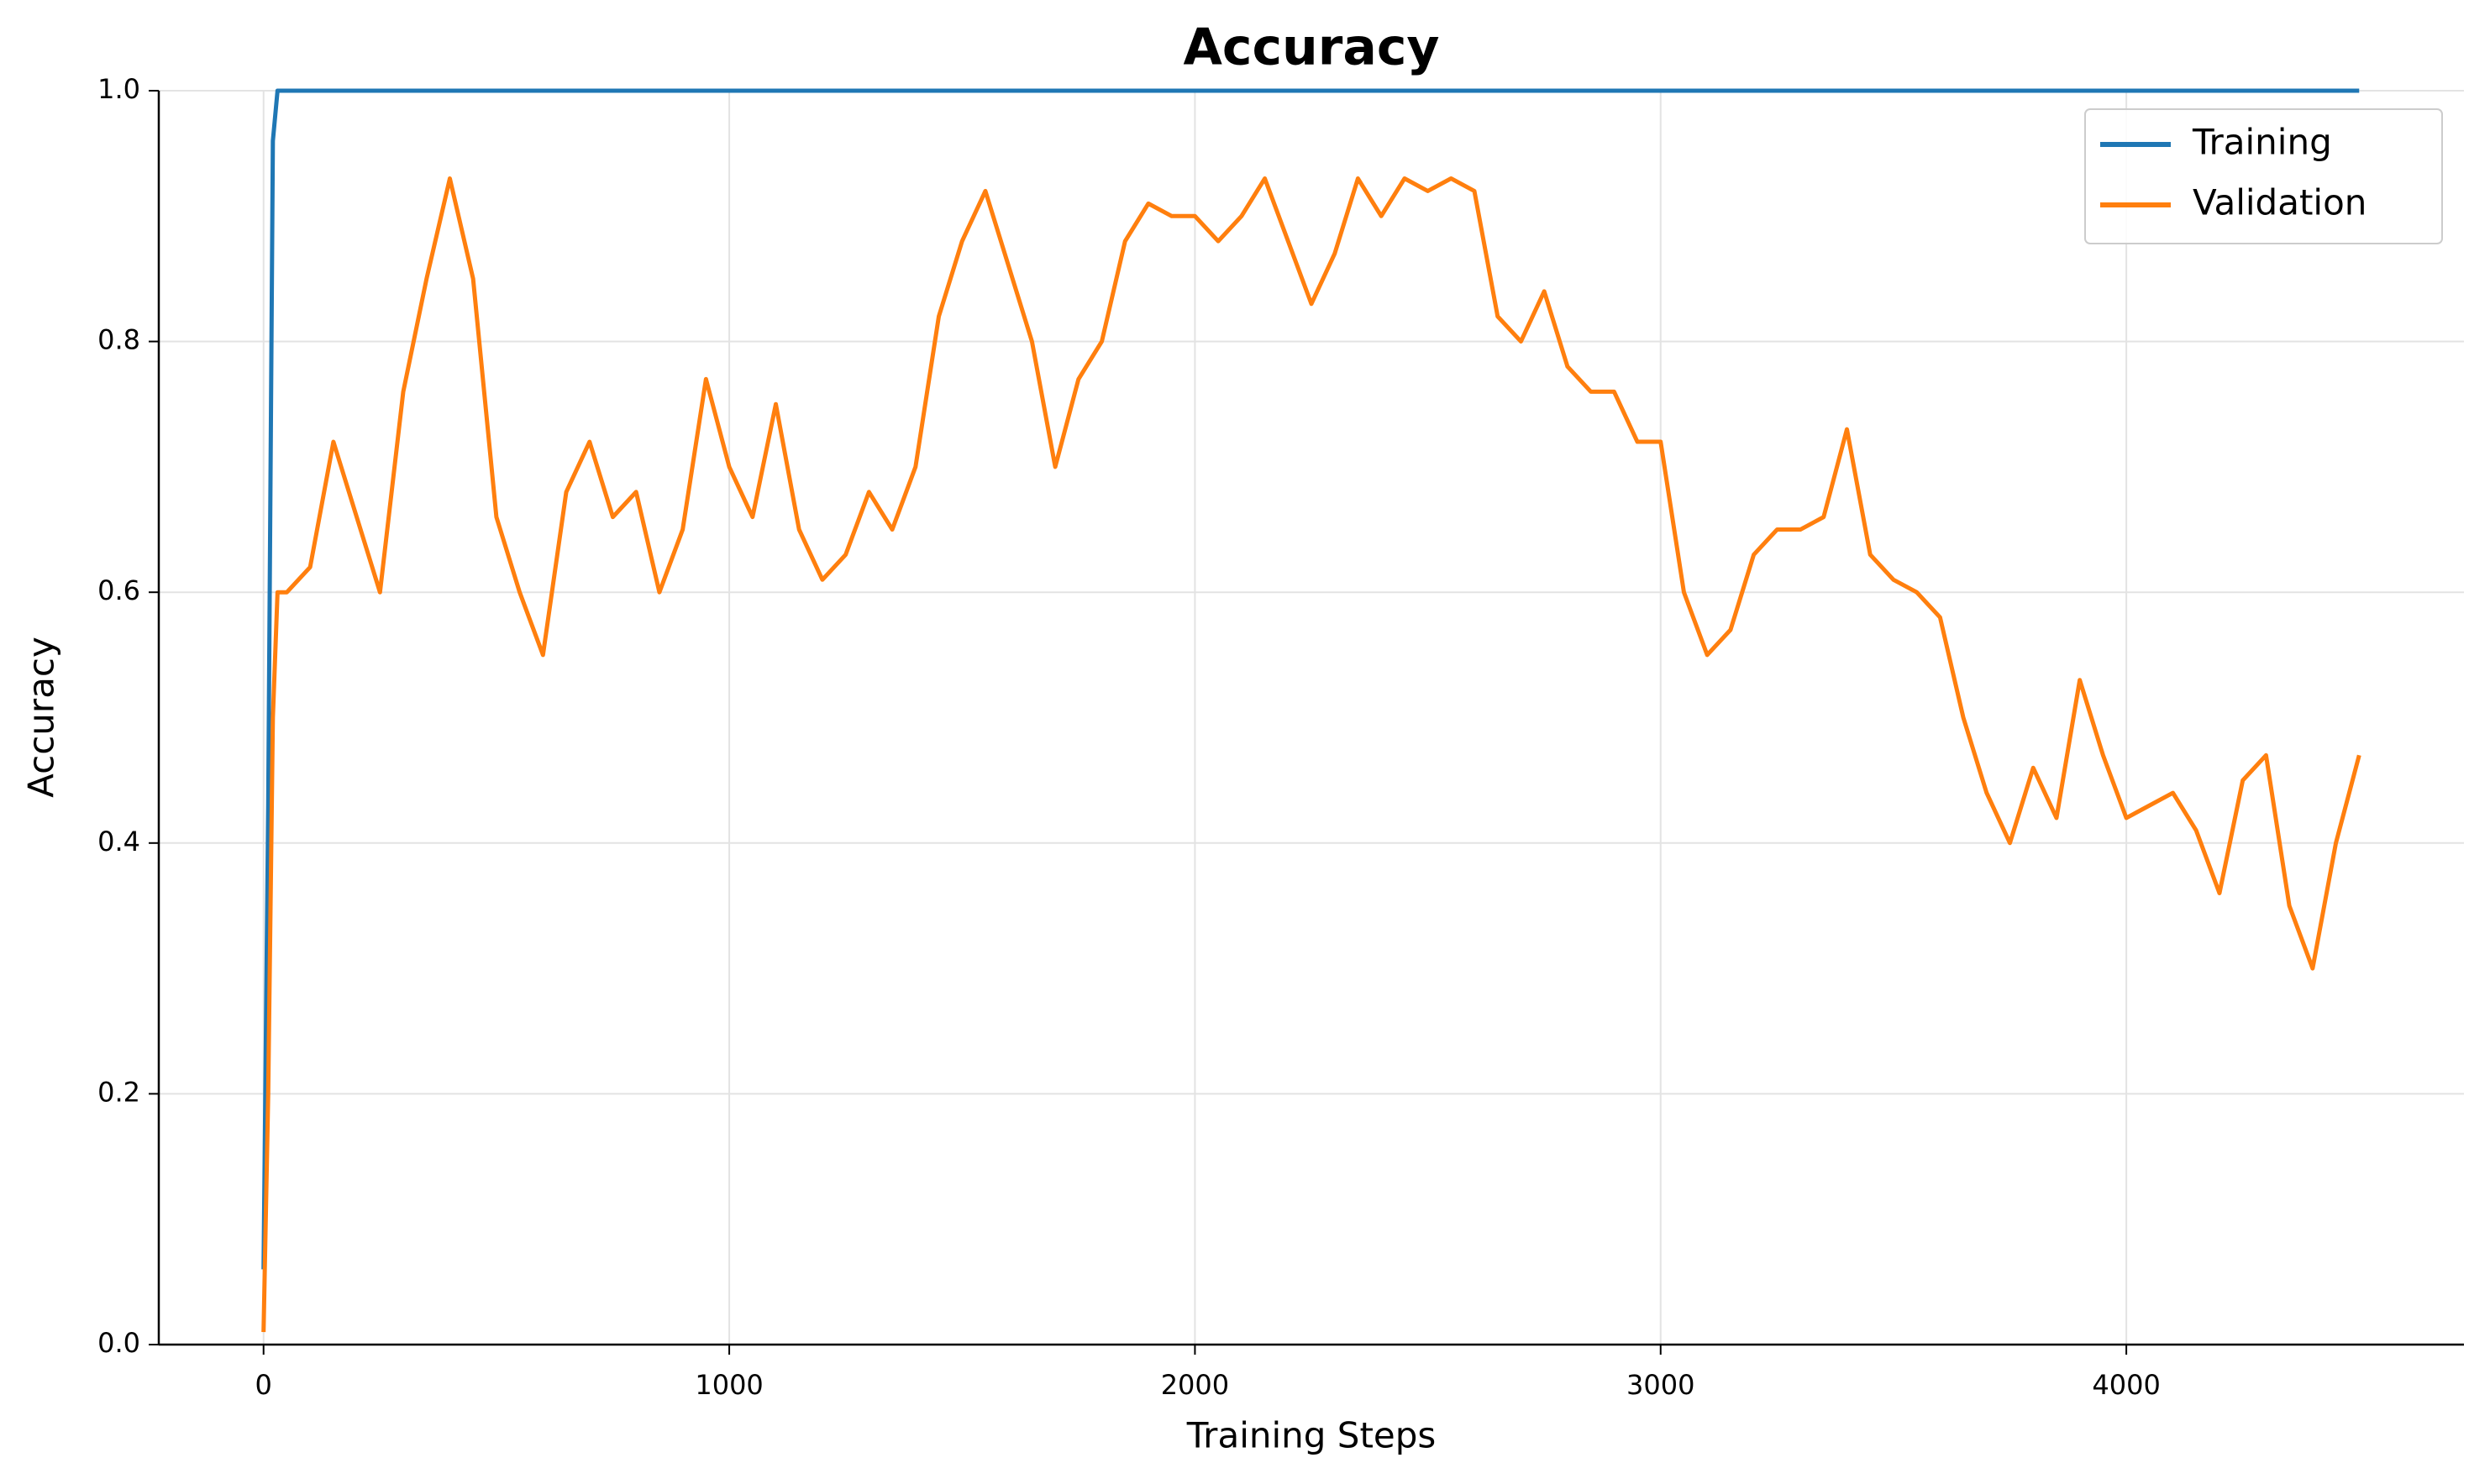 The image size is (2490, 1484). I want to click on x-tick-label: 4000, so click(2126, 1385).